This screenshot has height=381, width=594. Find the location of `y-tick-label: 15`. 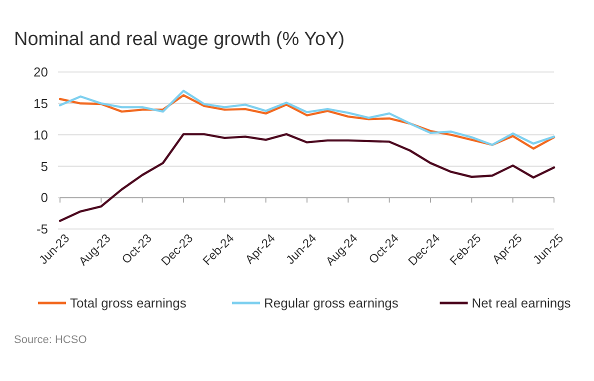

y-tick-label: 15 is located at coordinates (41, 103).